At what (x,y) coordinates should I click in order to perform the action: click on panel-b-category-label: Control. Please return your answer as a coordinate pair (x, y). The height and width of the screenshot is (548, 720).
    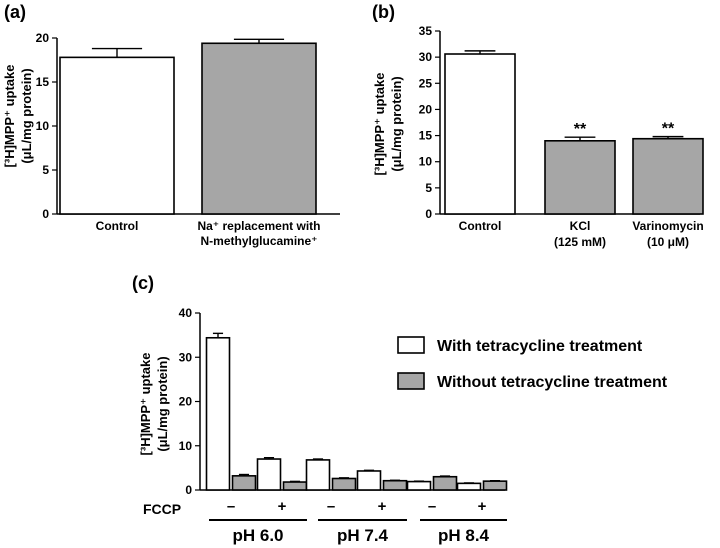
    Looking at the image, I should click on (480, 226).